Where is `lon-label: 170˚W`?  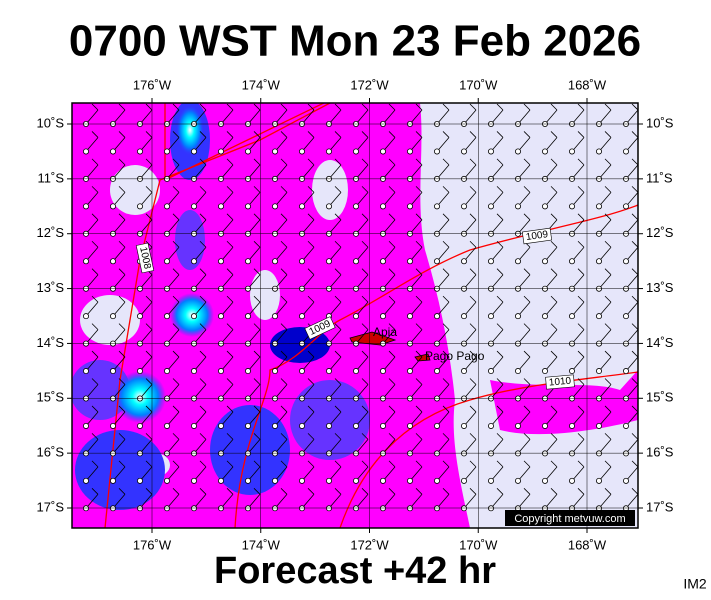 lon-label: 170˚W is located at coordinates (478, 84).